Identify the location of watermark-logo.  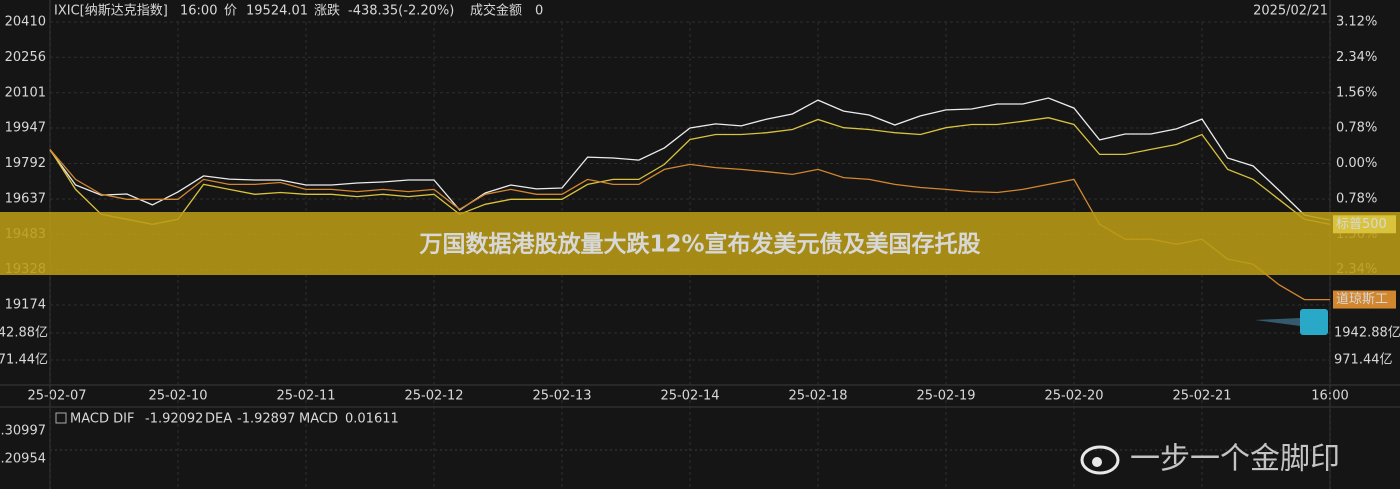
(1100, 460).